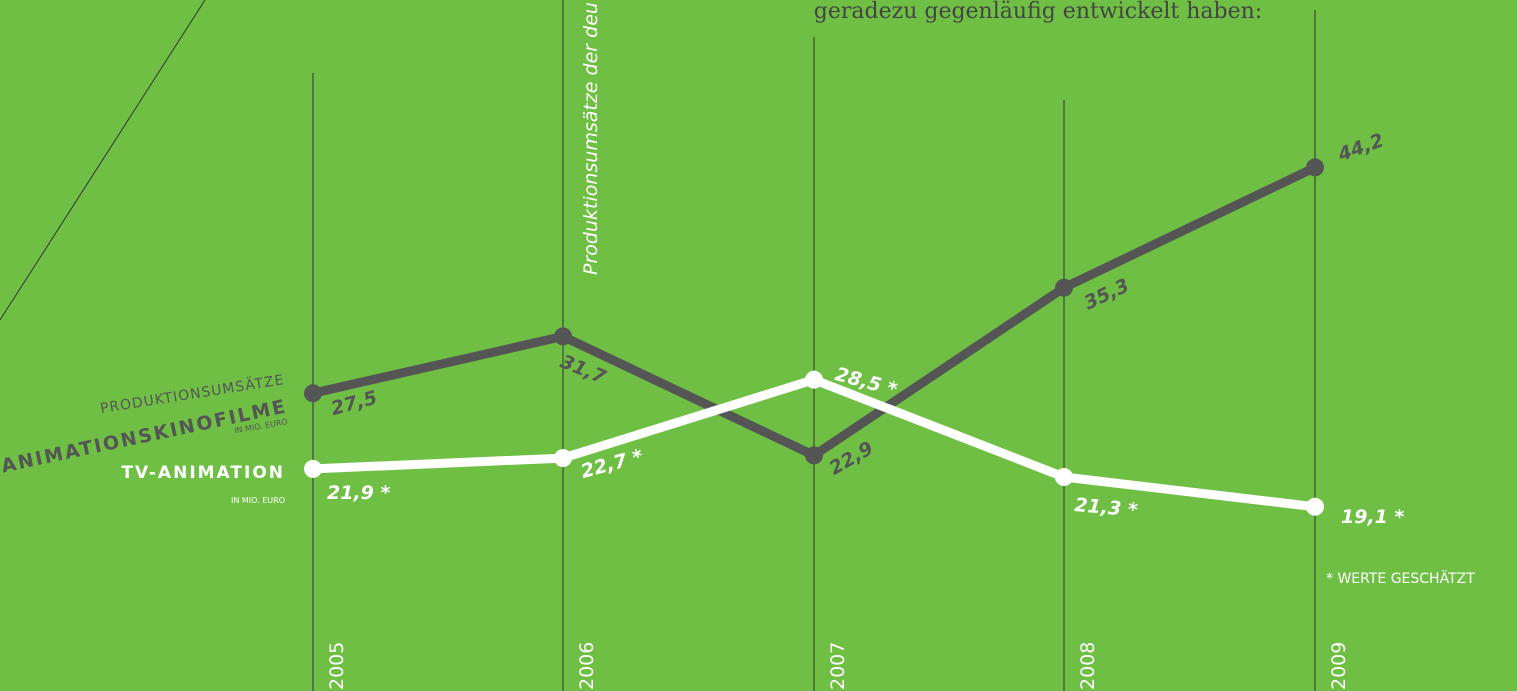  Describe the element at coordinates (1339, 666) in the screenshot. I see `x-tick-label: 2009` at that location.